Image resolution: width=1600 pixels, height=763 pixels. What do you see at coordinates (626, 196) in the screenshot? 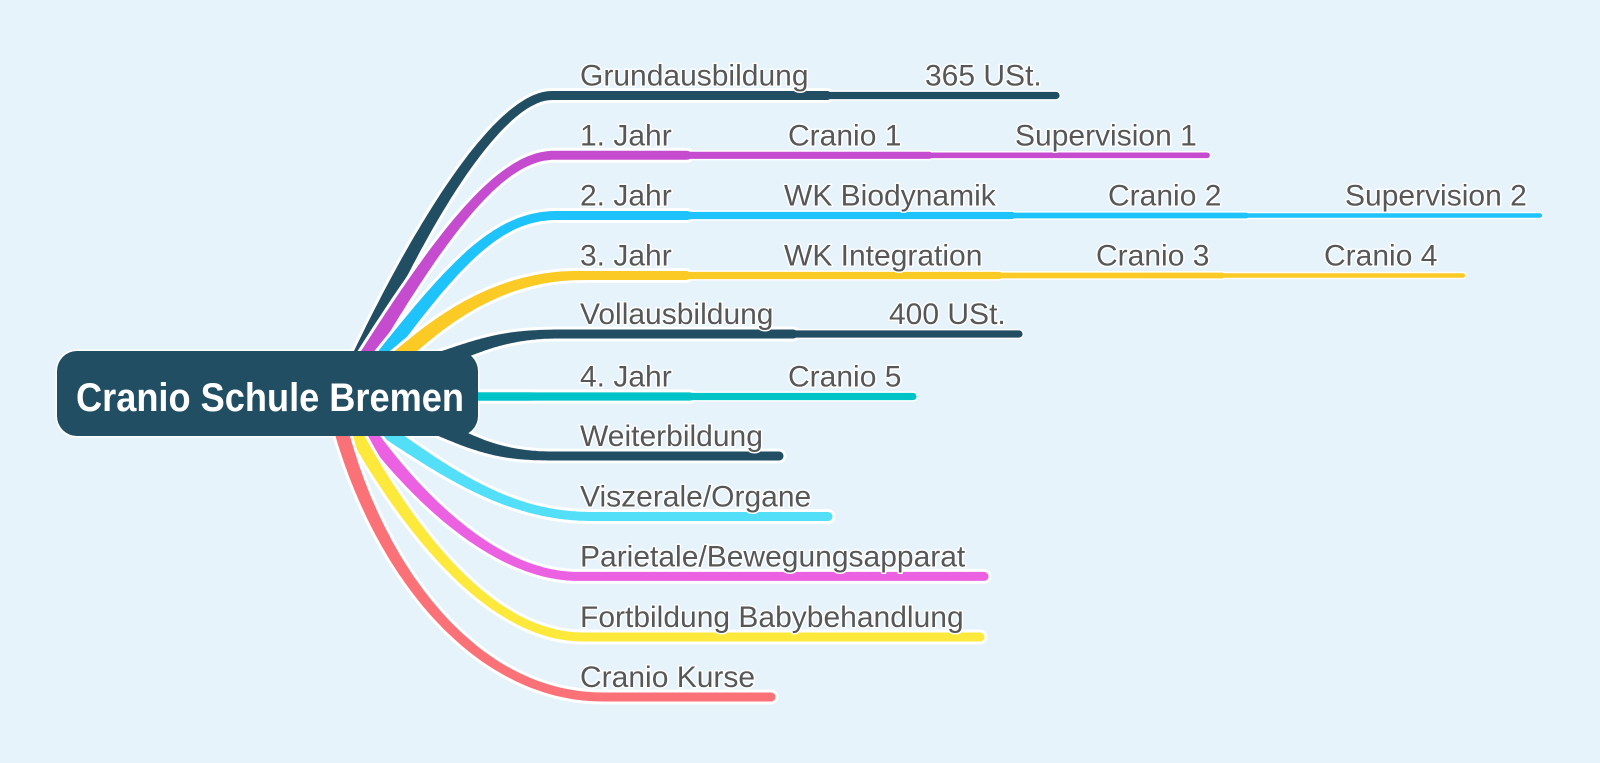
I see `svg-text: 2. Jahr` at bounding box center [626, 196].